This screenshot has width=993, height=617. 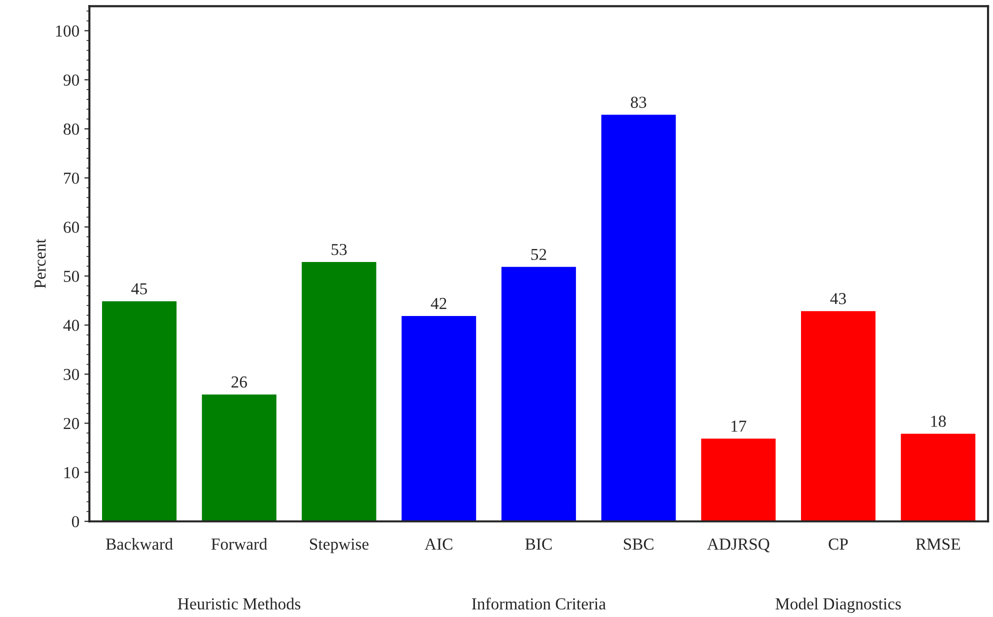 I want to click on y-tick-label: 70, so click(x=72, y=178).